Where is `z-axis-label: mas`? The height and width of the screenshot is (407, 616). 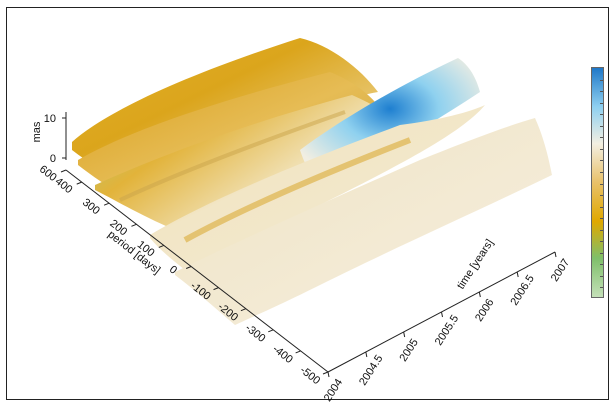
z-axis-label: mas is located at coordinates (37, 131).